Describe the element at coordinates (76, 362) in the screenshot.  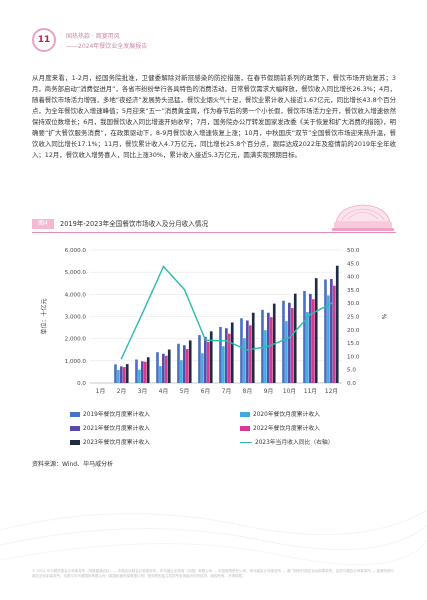
I see `y-left-tick-label: 1,000.0` at that location.